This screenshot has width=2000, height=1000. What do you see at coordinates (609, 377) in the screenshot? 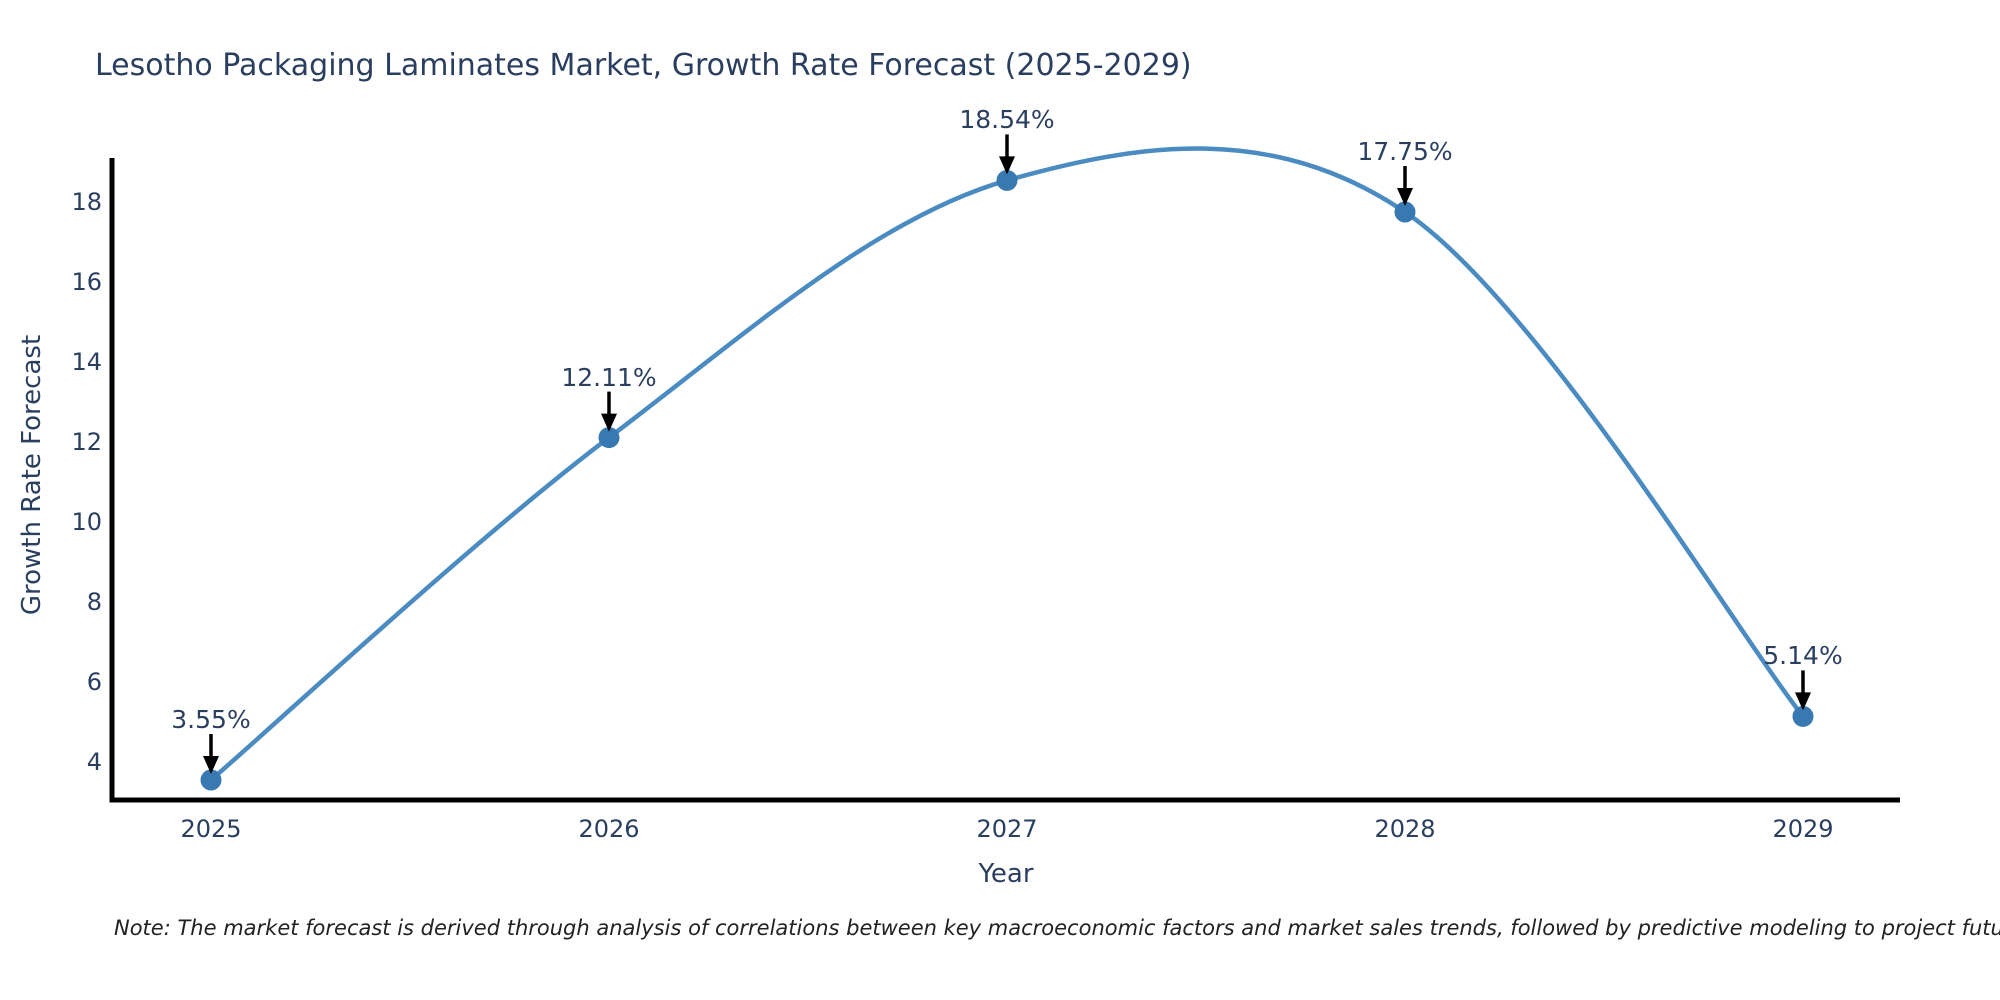
I see `data-point-annotation: 12.11%` at bounding box center [609, 377].